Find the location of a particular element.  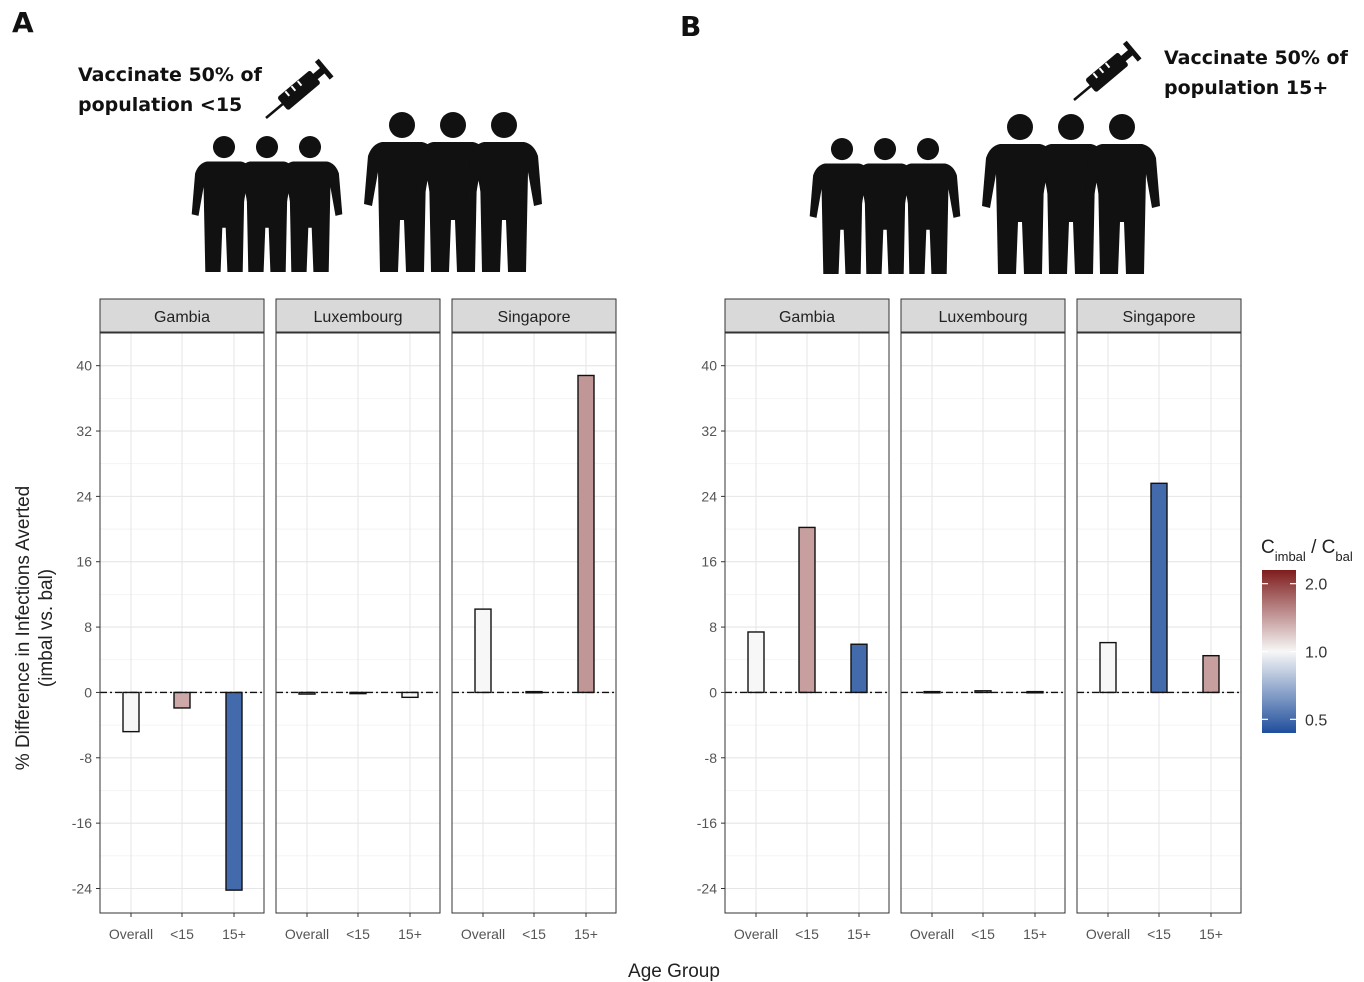

y-tick-label: -24 is located at coordinates (82, 888).